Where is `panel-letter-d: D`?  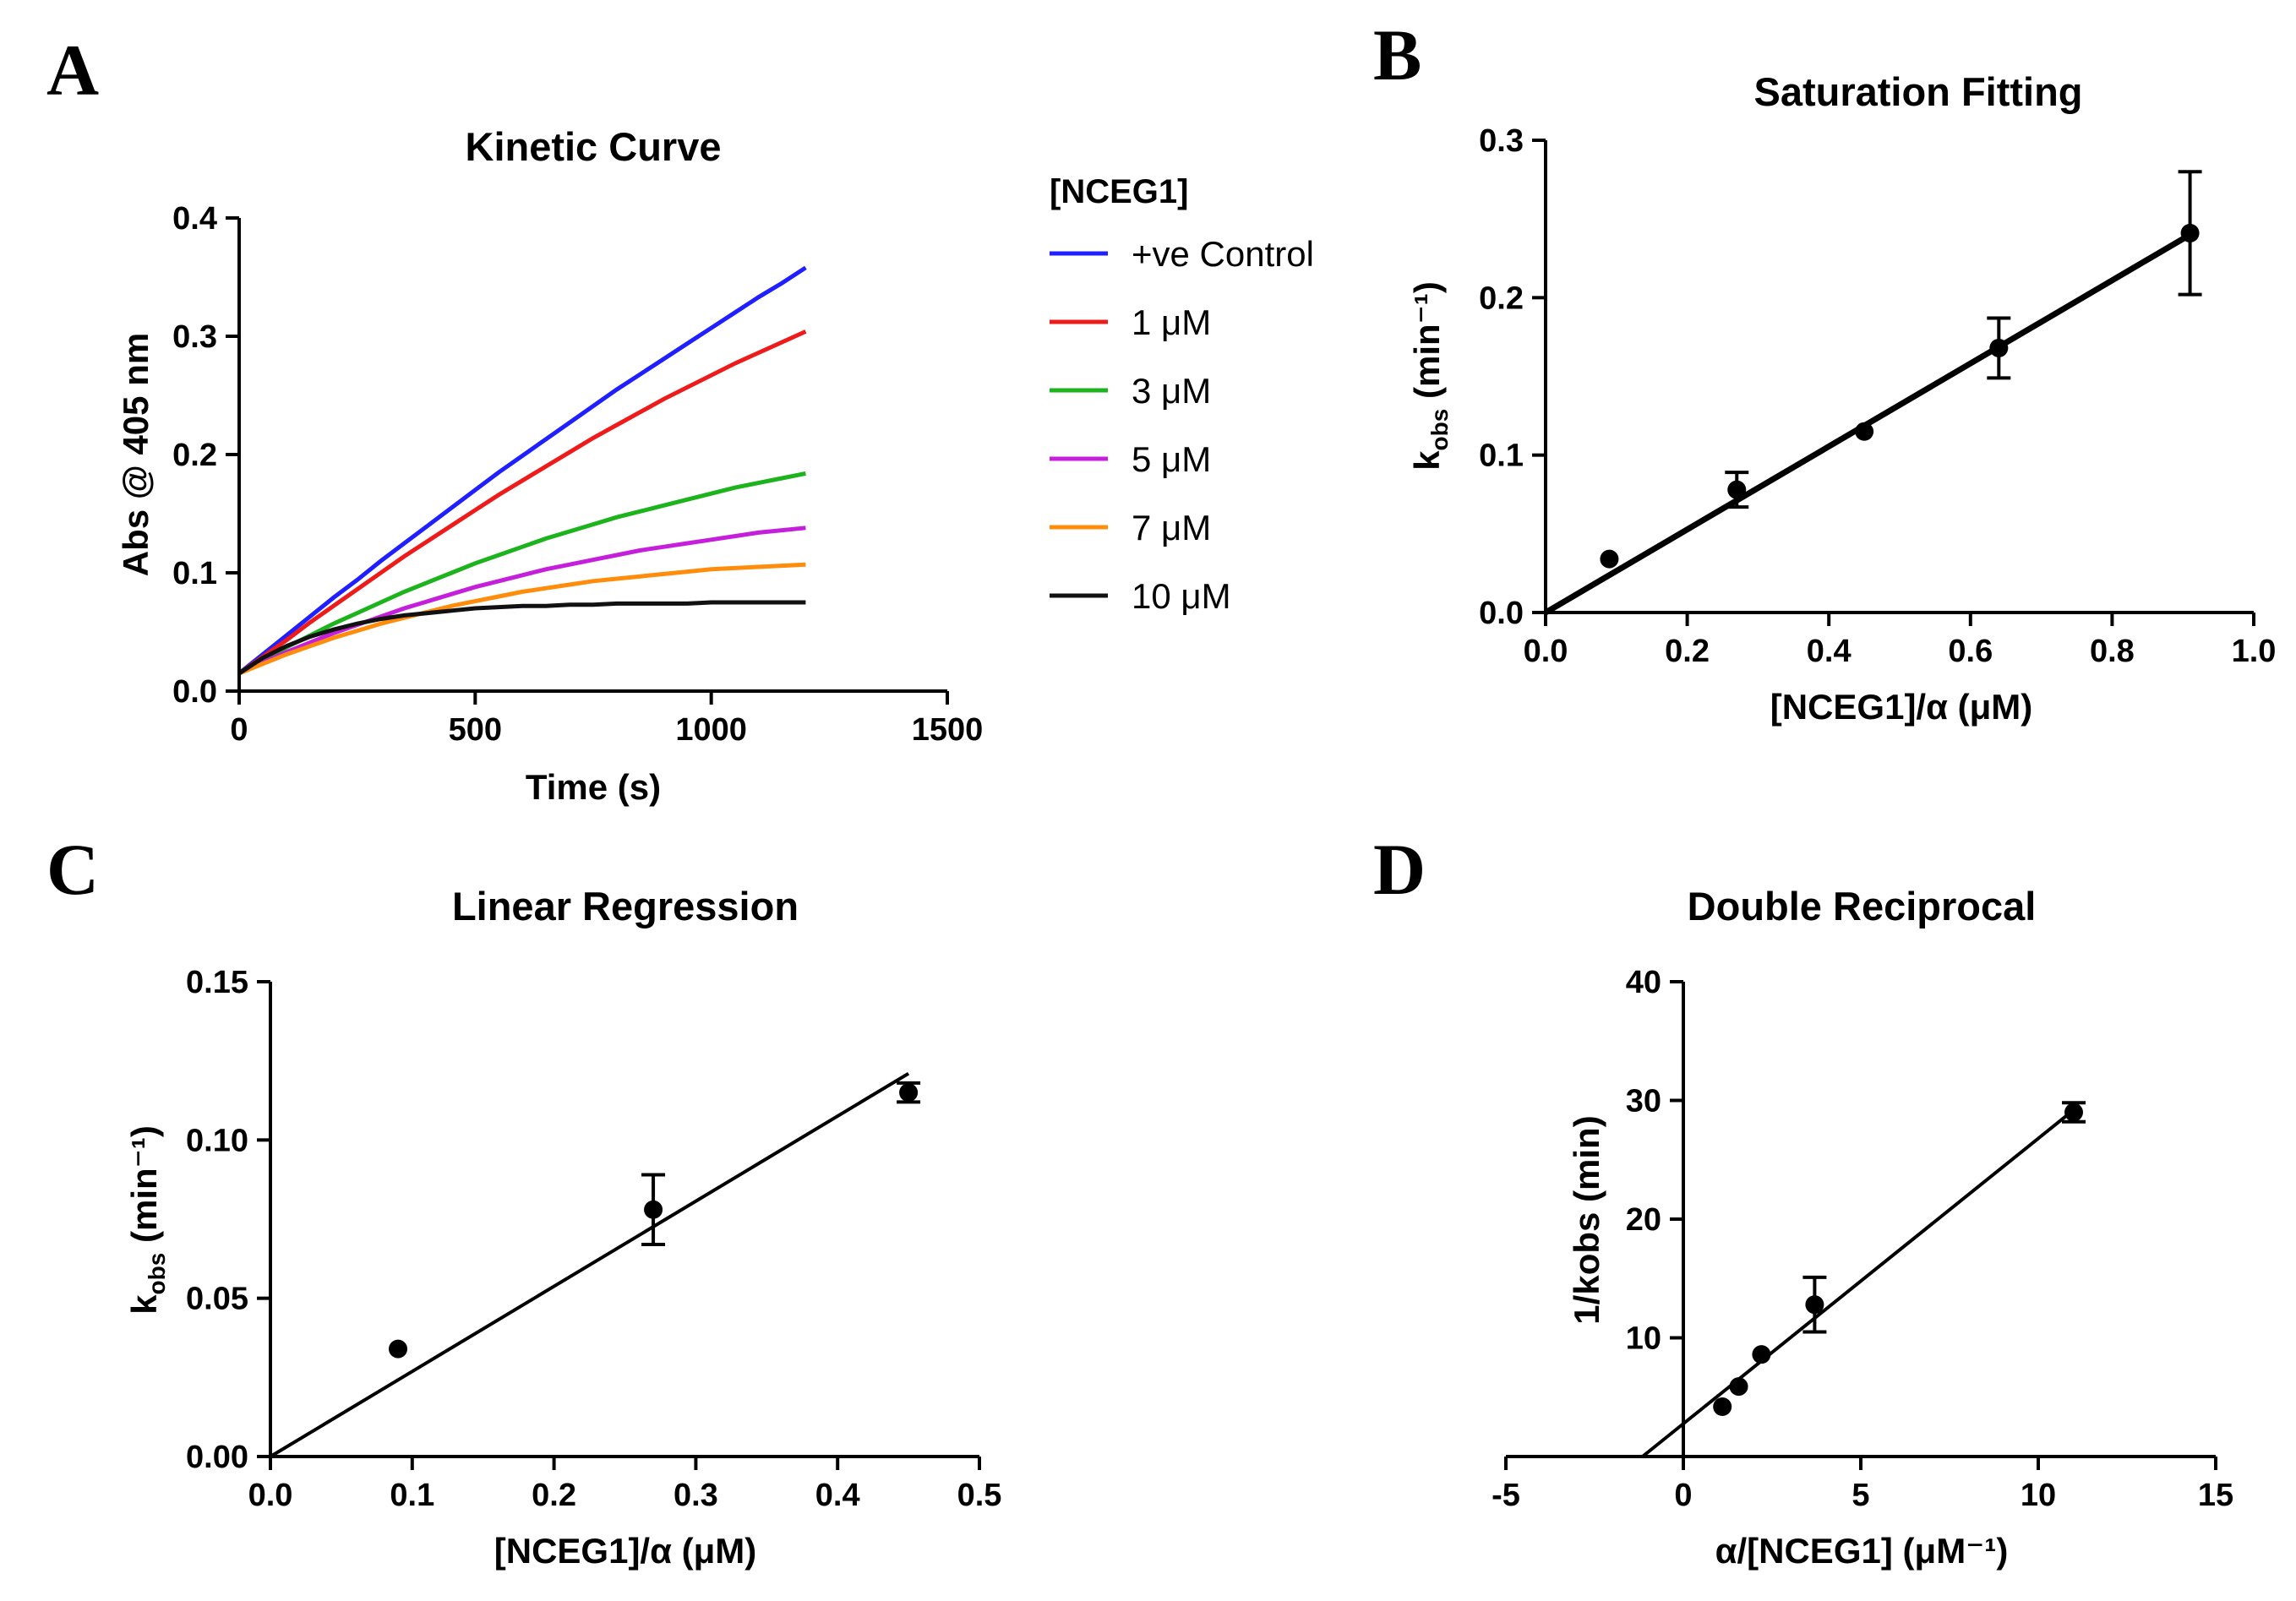
panel-letter-d: D is located at coordinates (1400, 869).